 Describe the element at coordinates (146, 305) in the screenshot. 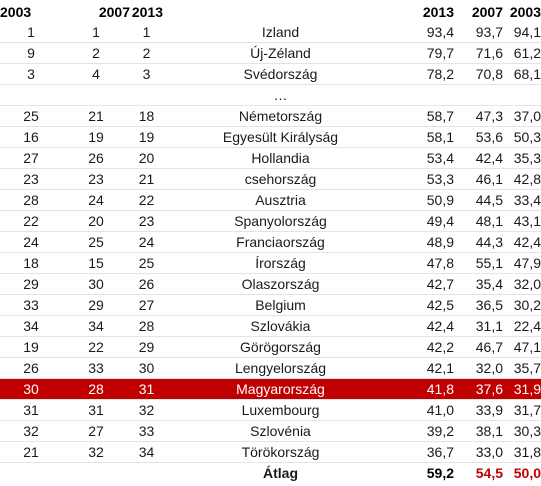

I see `rank-2013: 27` at that location.